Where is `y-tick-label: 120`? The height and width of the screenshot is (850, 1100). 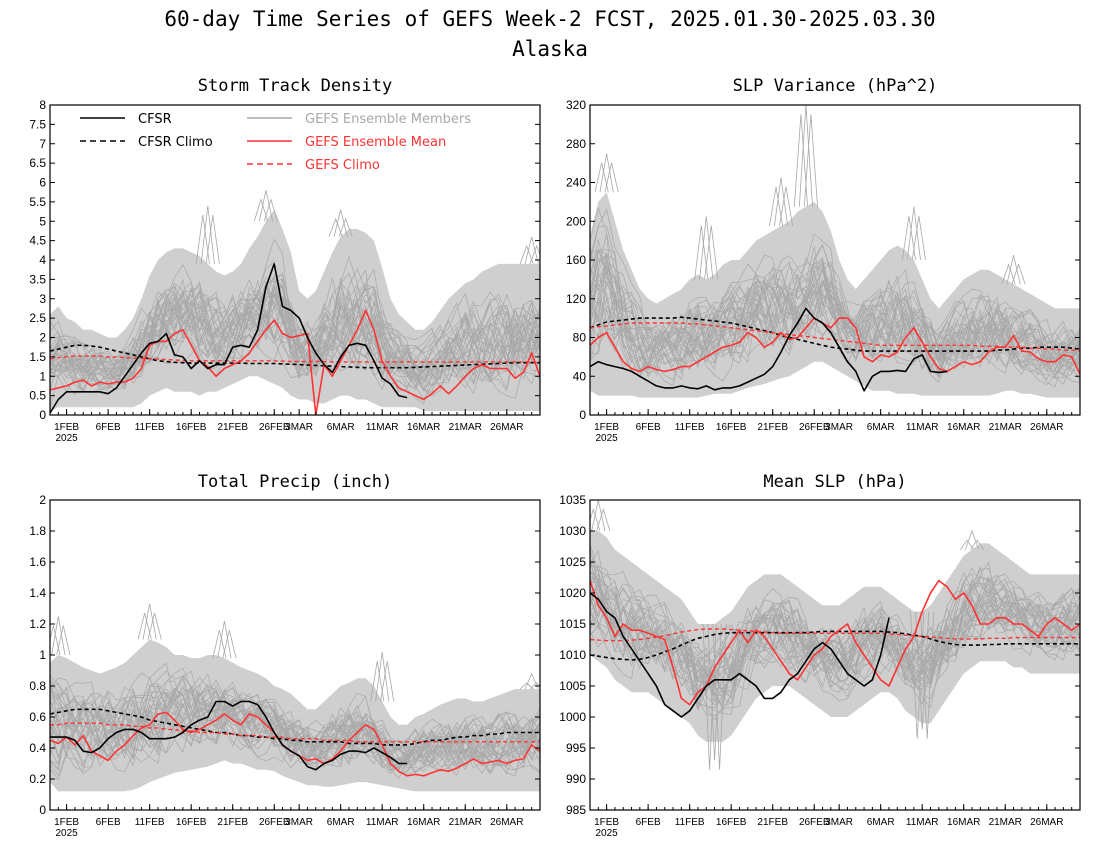 y-tick-label: 120 is located at coordinates (576, 299).